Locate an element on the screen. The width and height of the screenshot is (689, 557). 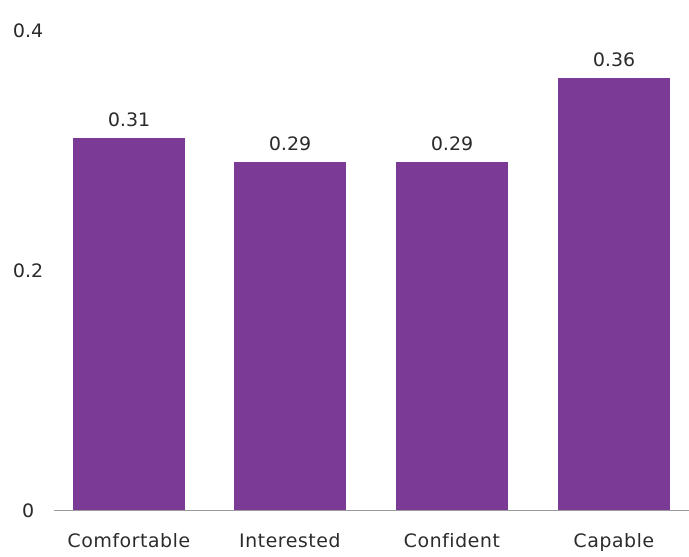
y-tick-label-2: 0.4 is located at coordinates (28, 31).